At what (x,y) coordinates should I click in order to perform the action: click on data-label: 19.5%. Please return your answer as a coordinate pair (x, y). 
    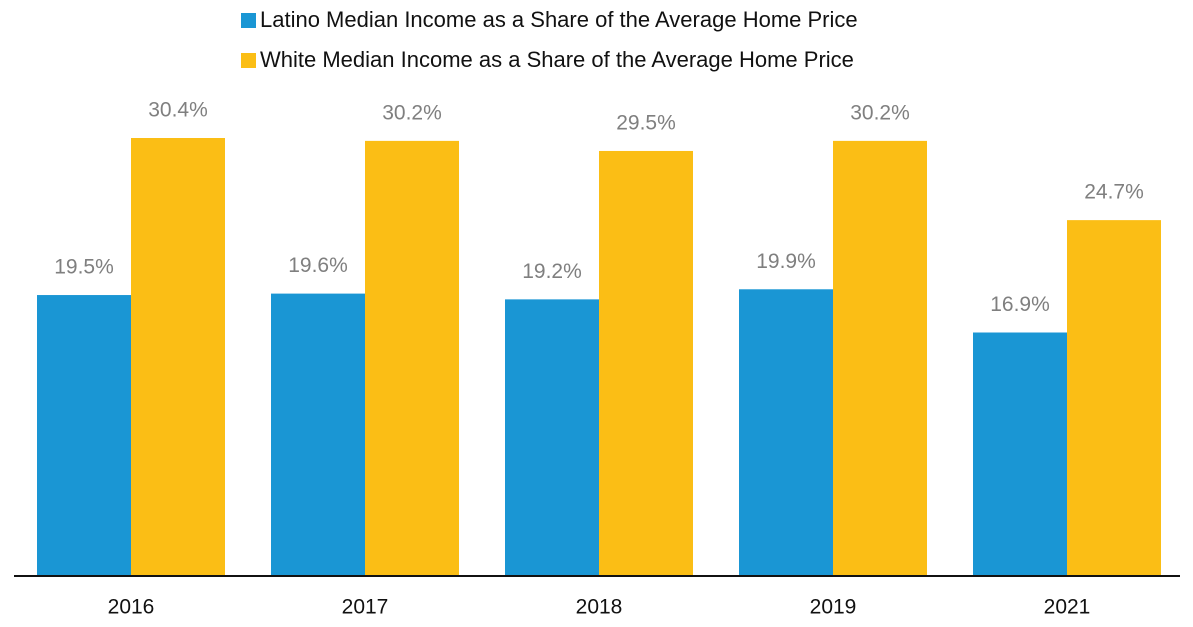
    Looking at the image, I should click on (84, 267).